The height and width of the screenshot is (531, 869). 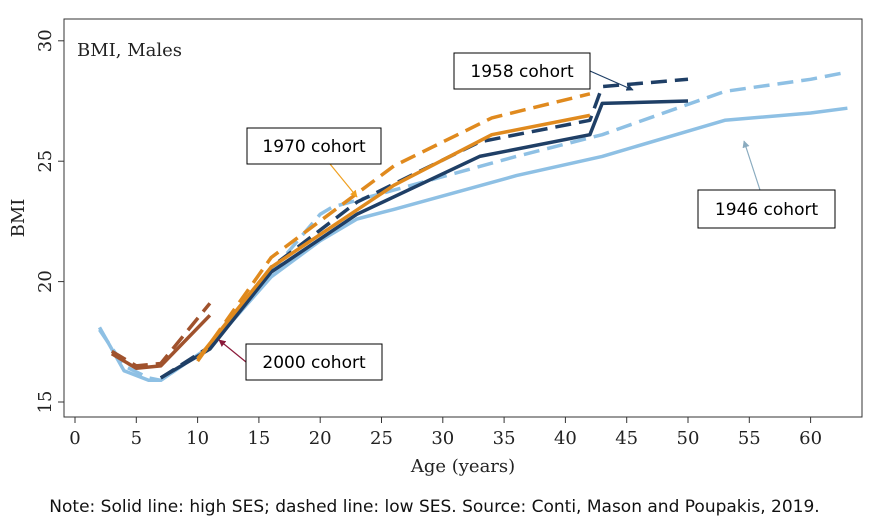 What do you see at coordinates (74, 438) in the screenshot?
I see `x-tick-label: 0` at bounding box center [74, 438].